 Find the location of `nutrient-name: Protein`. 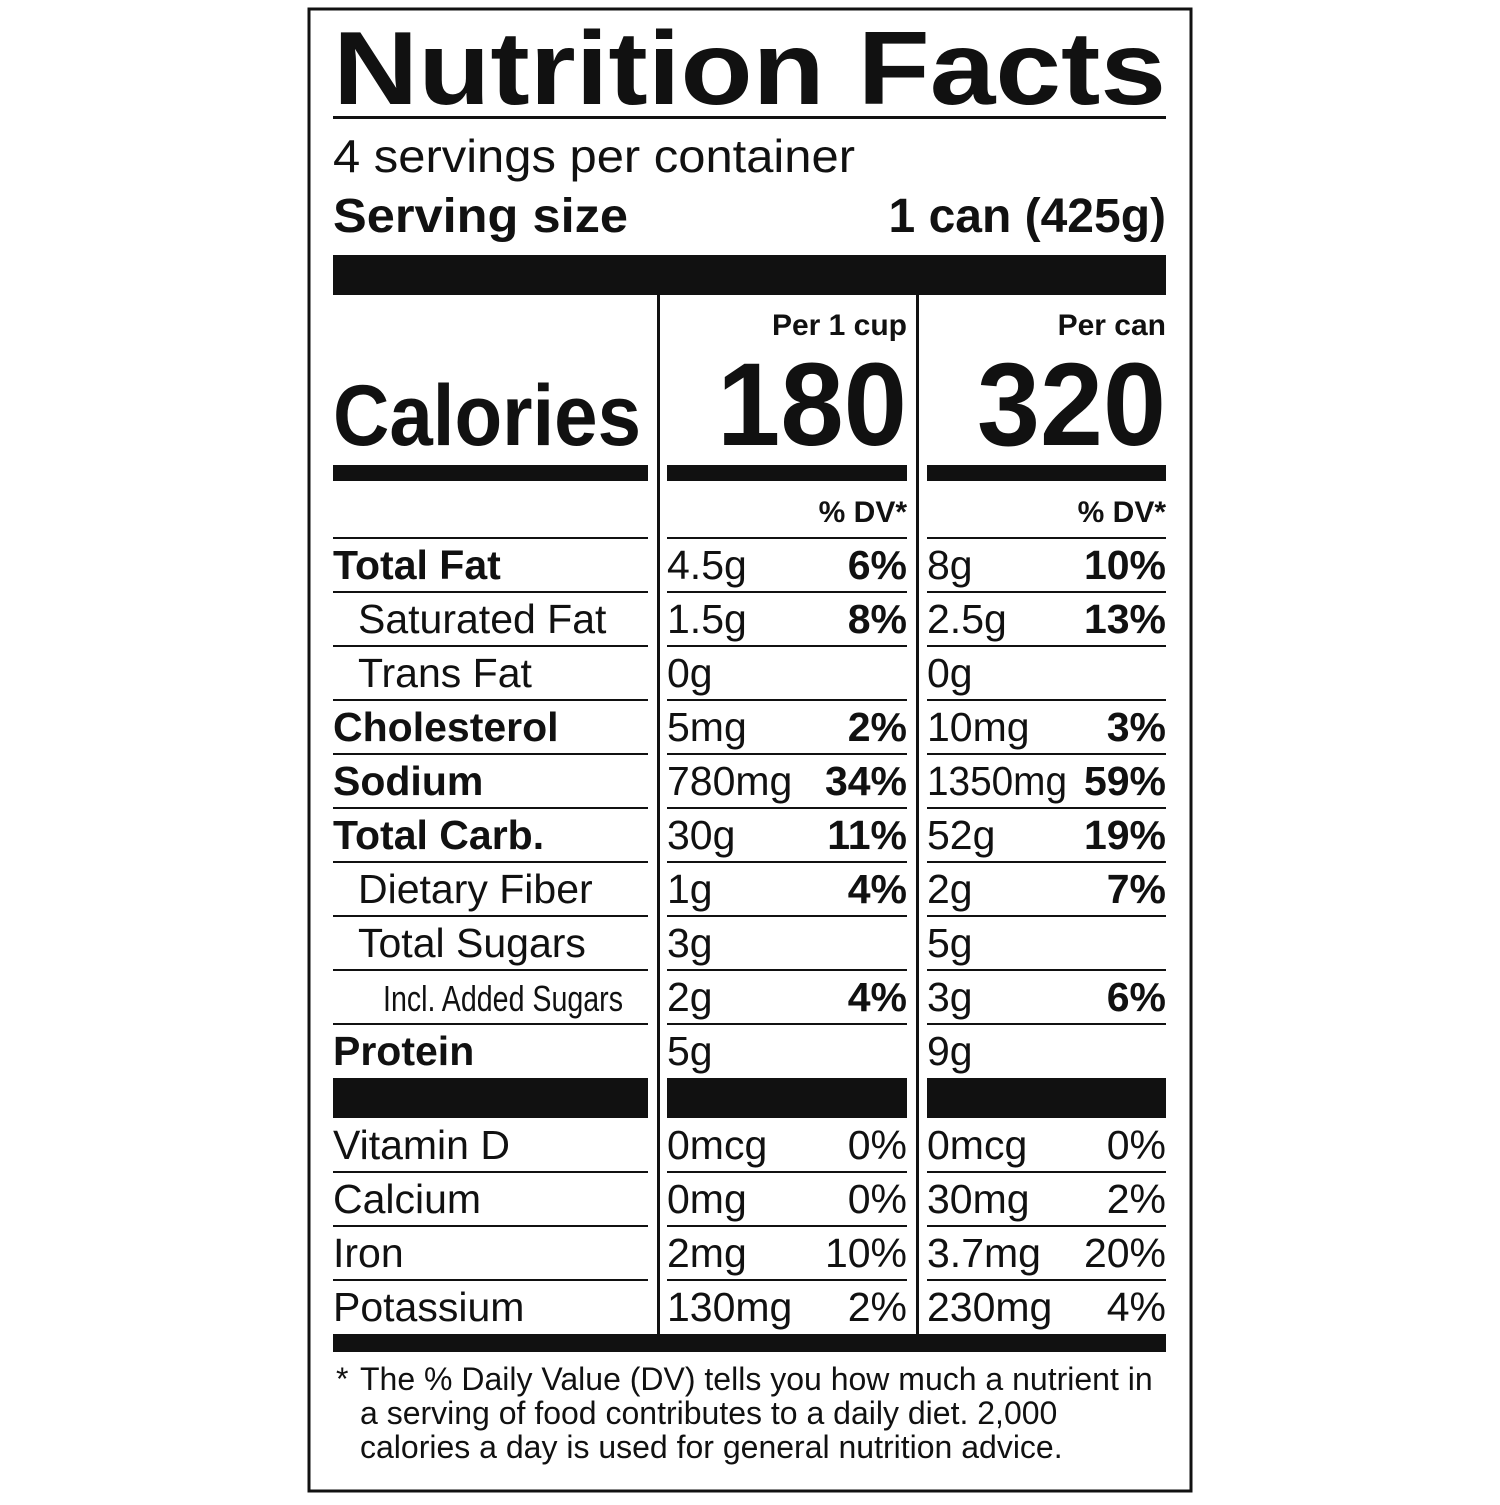

nutrient-name: Protein is located at coordinates (403, 1051).